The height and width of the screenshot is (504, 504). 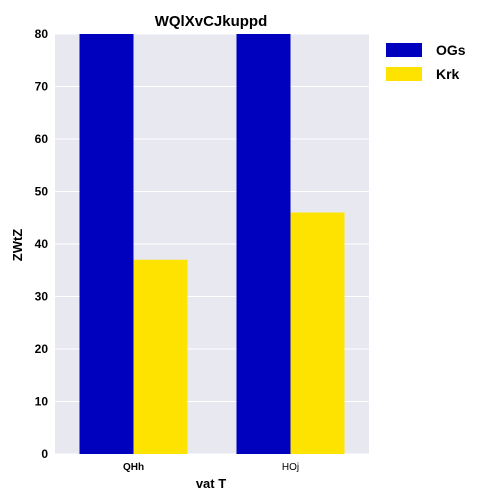 What do you see at coordinates (42, 349) in the screenshot?
I see `y-tick-label: 20` at bounding box center [42, 349].